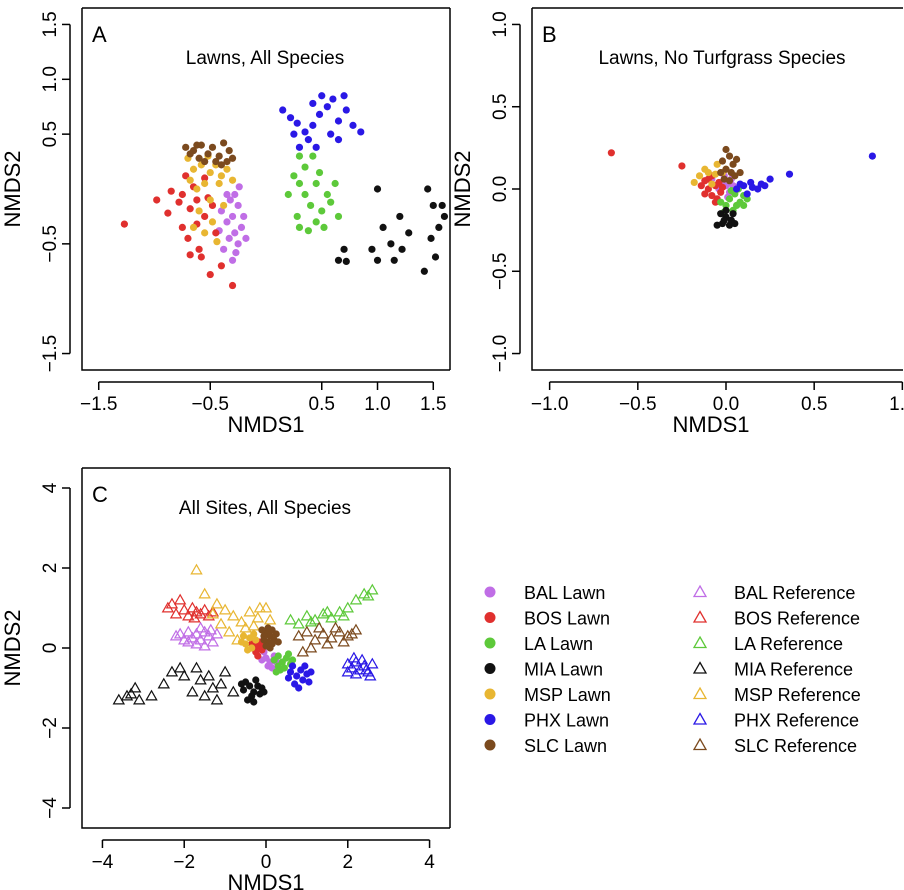 The width and height of the screenshot is (904, 890). What do you see at coordinates (772, 670) in the screenshot?
I see `legend-item-mia-reference: MIA Reference` at bounding box center [772, 670].